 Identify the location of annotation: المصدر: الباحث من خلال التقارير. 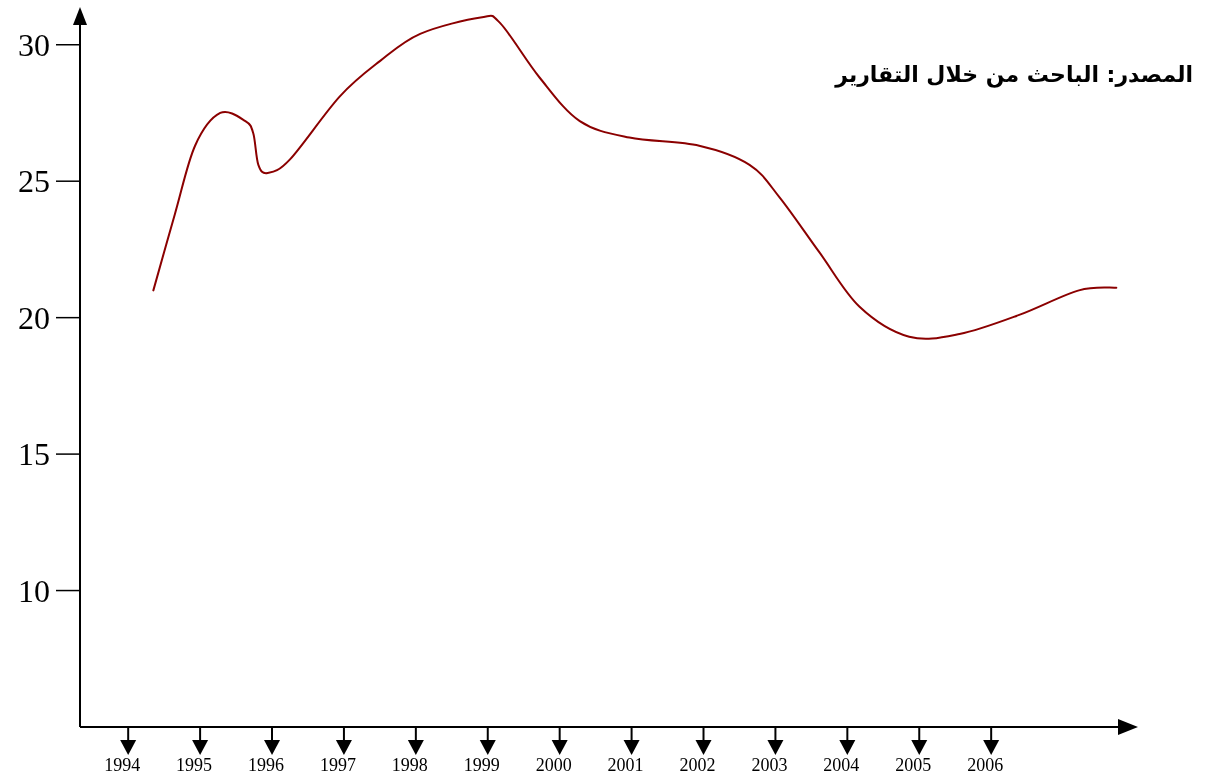
(1013, 75).